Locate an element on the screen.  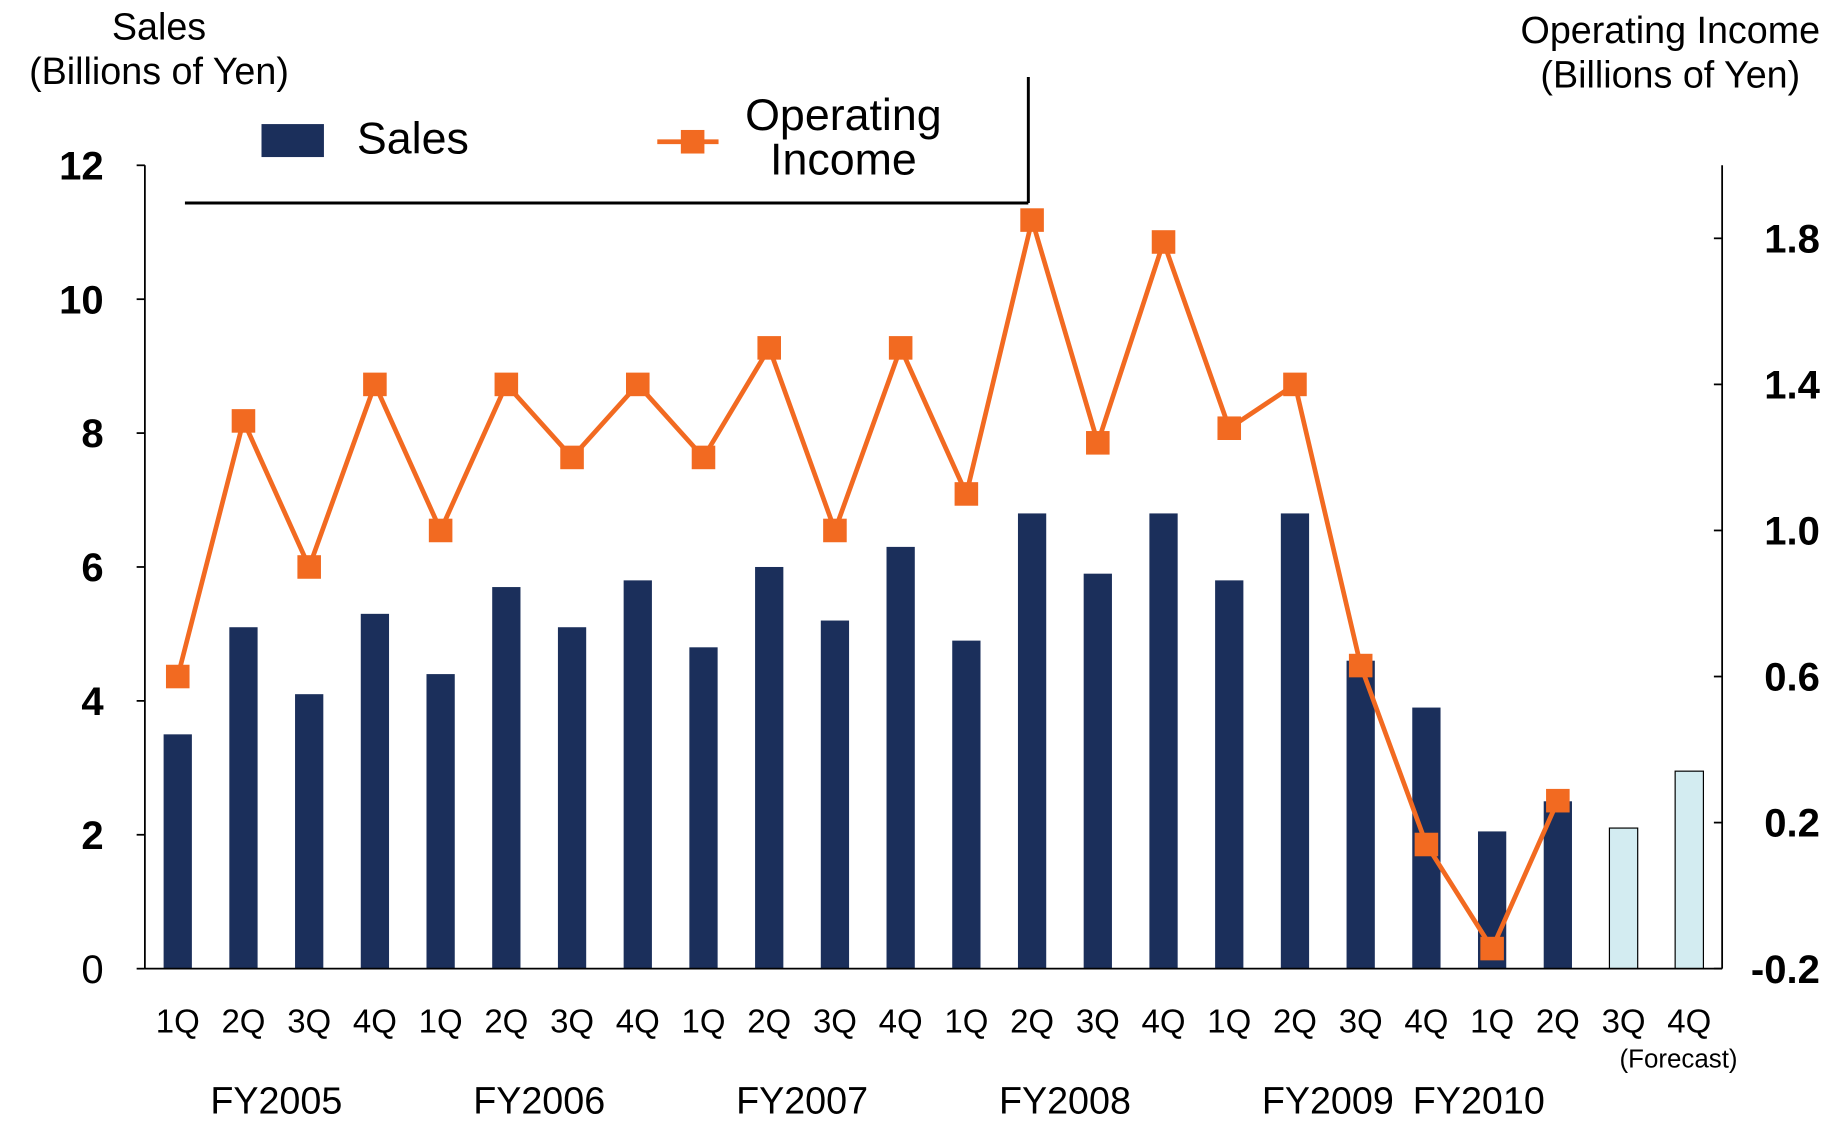
y-tick-label: 0 is located at coordinates (92, 970).